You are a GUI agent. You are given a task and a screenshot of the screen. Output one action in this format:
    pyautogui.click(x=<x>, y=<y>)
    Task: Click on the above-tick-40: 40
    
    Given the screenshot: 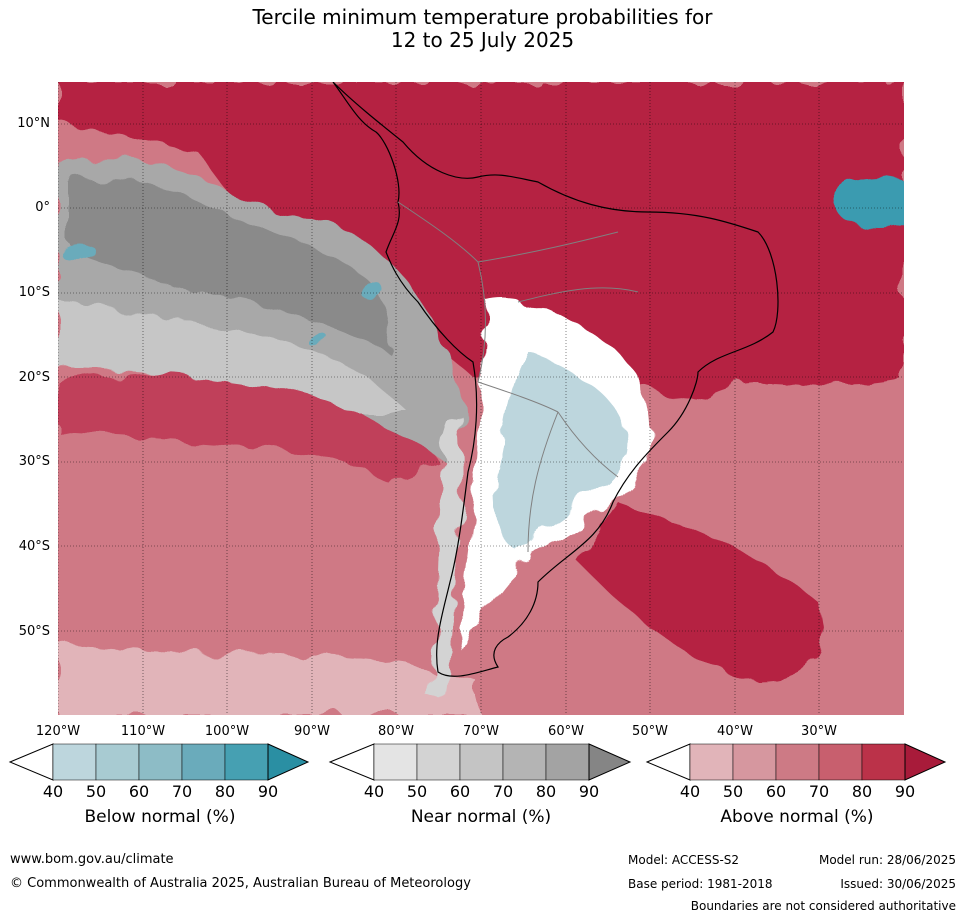 What is the action you would take?
    pyautogui.click(x=690, y=791)
    